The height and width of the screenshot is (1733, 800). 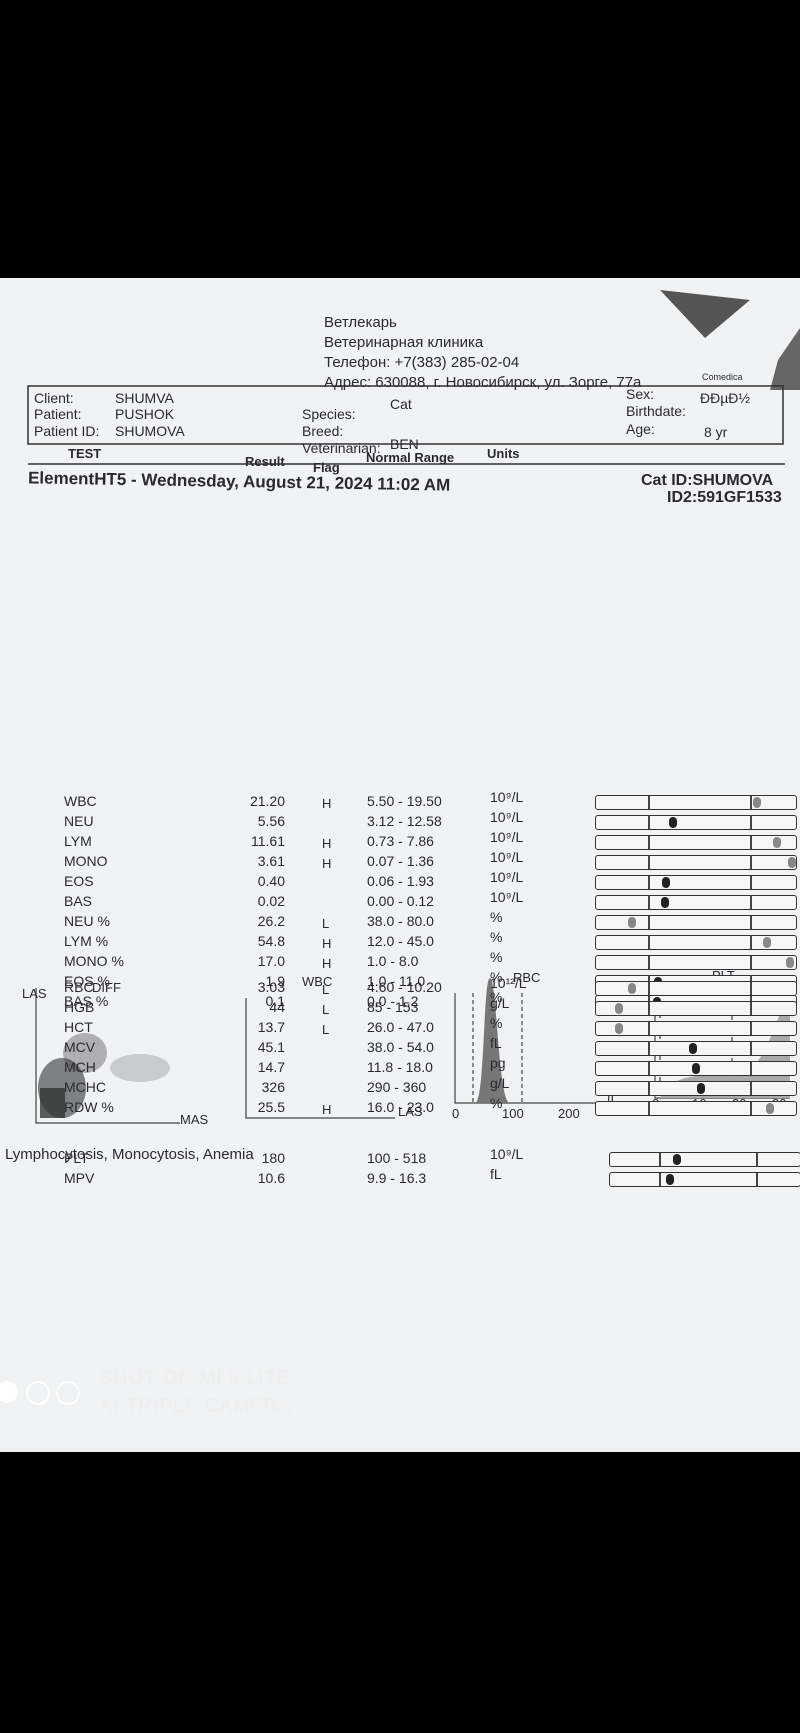 I want to click on test-name: HCT, so click(x=78, y=1027).